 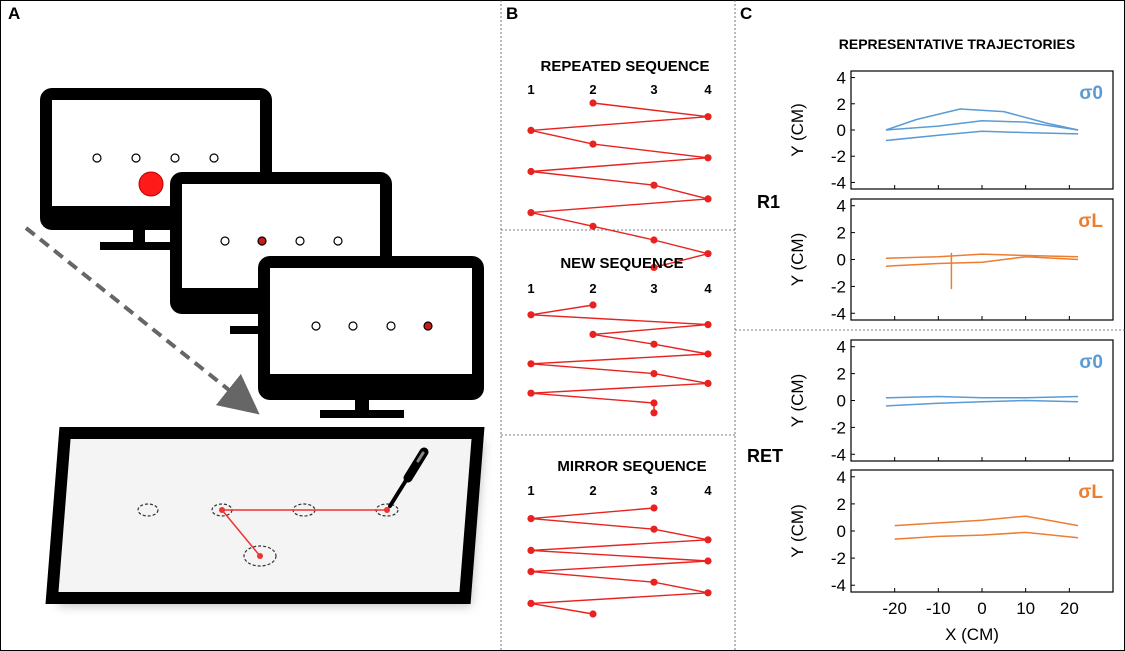 What do you see at coordinates (14, 13) in the screenshot?
I see `panel-letter-a: A` at bounding box center [14, 13].